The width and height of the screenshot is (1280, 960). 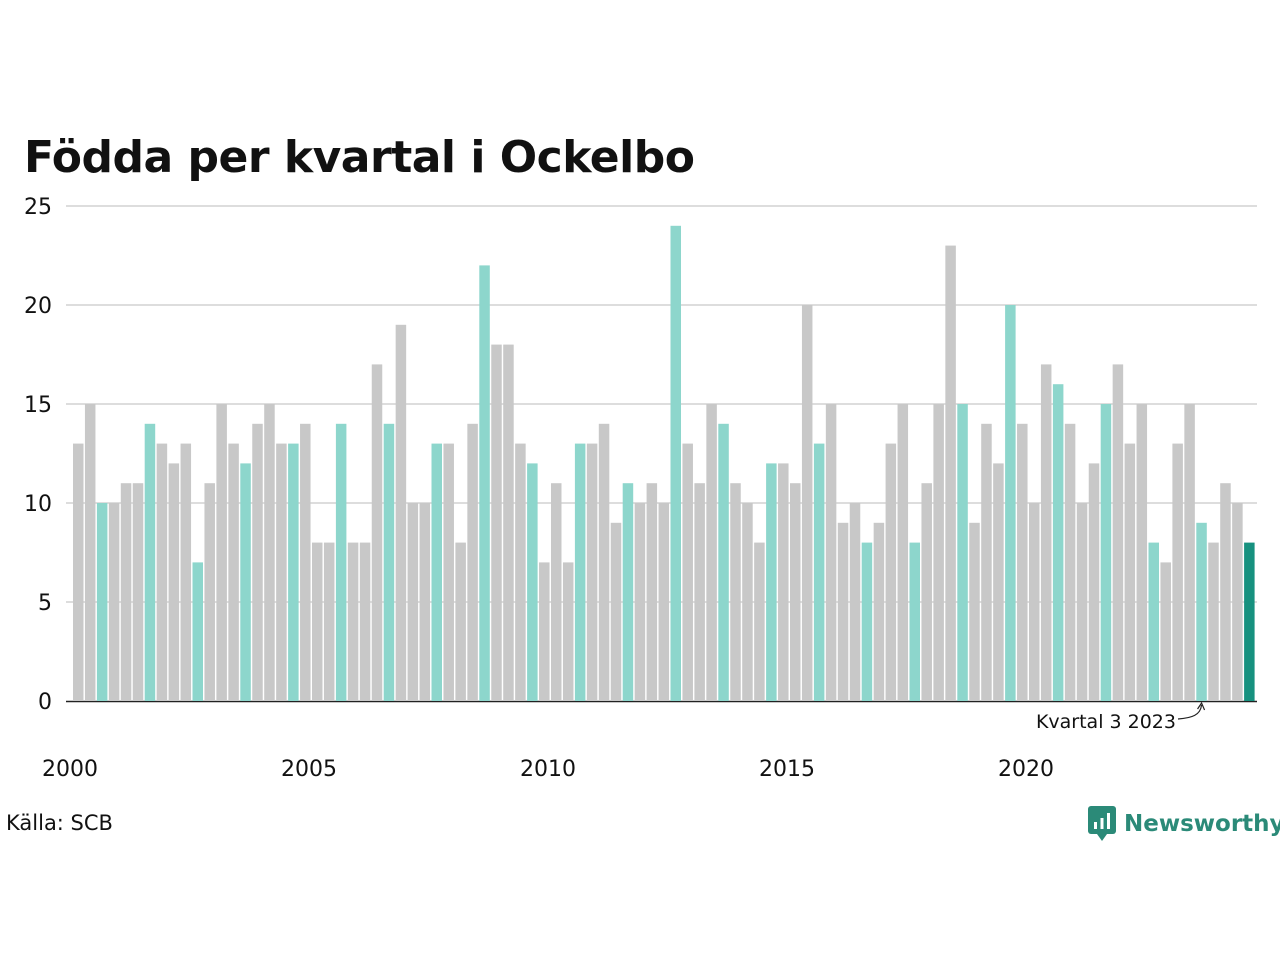 I want to click on x-tick-label: 2000, so click(x=70, y=769).